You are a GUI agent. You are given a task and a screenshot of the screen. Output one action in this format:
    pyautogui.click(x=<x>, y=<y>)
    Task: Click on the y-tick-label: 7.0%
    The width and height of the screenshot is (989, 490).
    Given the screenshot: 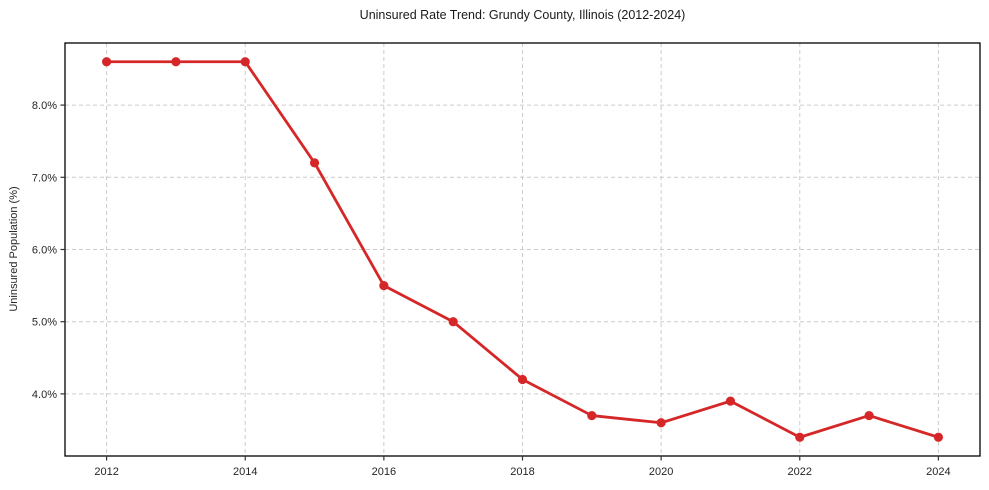 What is the action you would take?
    pyautogui.click(x=44, y=178)
    